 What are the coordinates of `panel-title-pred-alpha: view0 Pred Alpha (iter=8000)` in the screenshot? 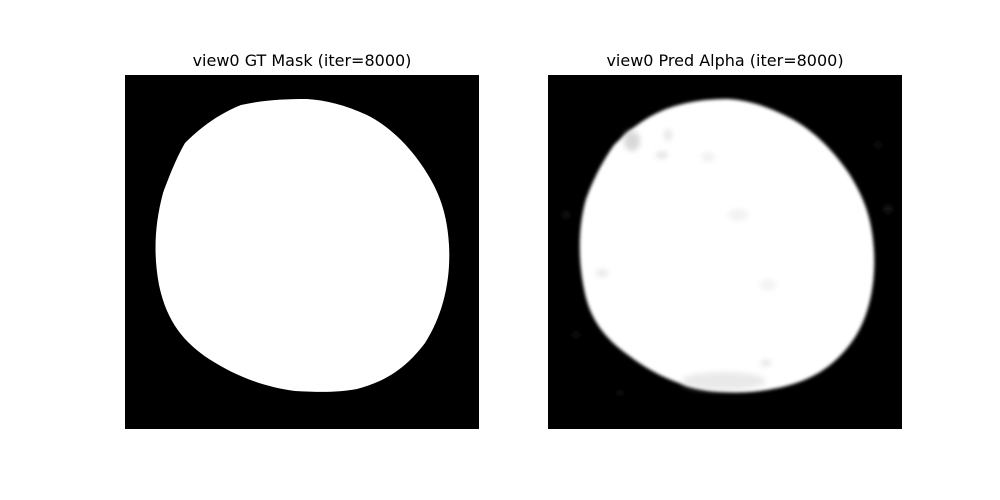 It's located at (725, 60).